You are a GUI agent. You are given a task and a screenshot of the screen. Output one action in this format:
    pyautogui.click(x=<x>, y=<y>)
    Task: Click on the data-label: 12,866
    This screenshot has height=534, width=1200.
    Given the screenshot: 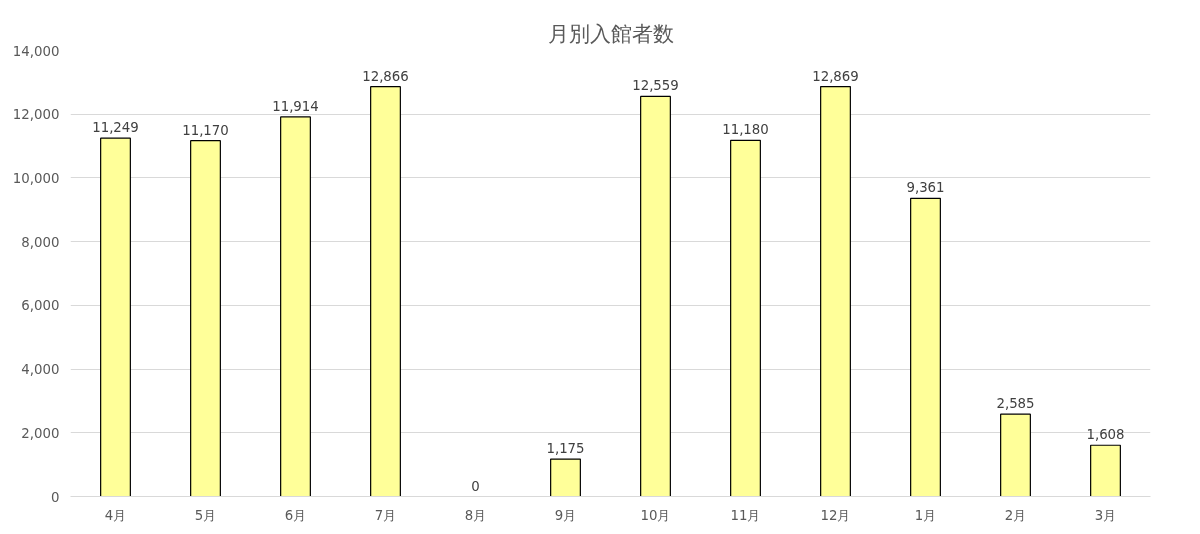 What is the action you would take?
    pyautogui.click(x=385, y=76)
    